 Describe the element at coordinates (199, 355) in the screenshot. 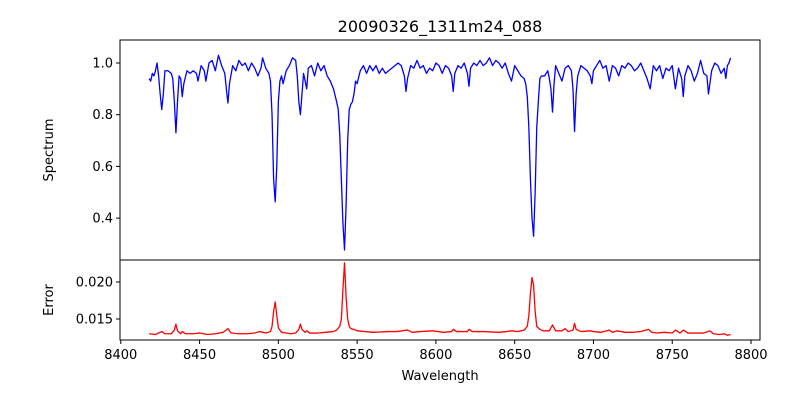

I see `x-tick-label: 8450` at that location.